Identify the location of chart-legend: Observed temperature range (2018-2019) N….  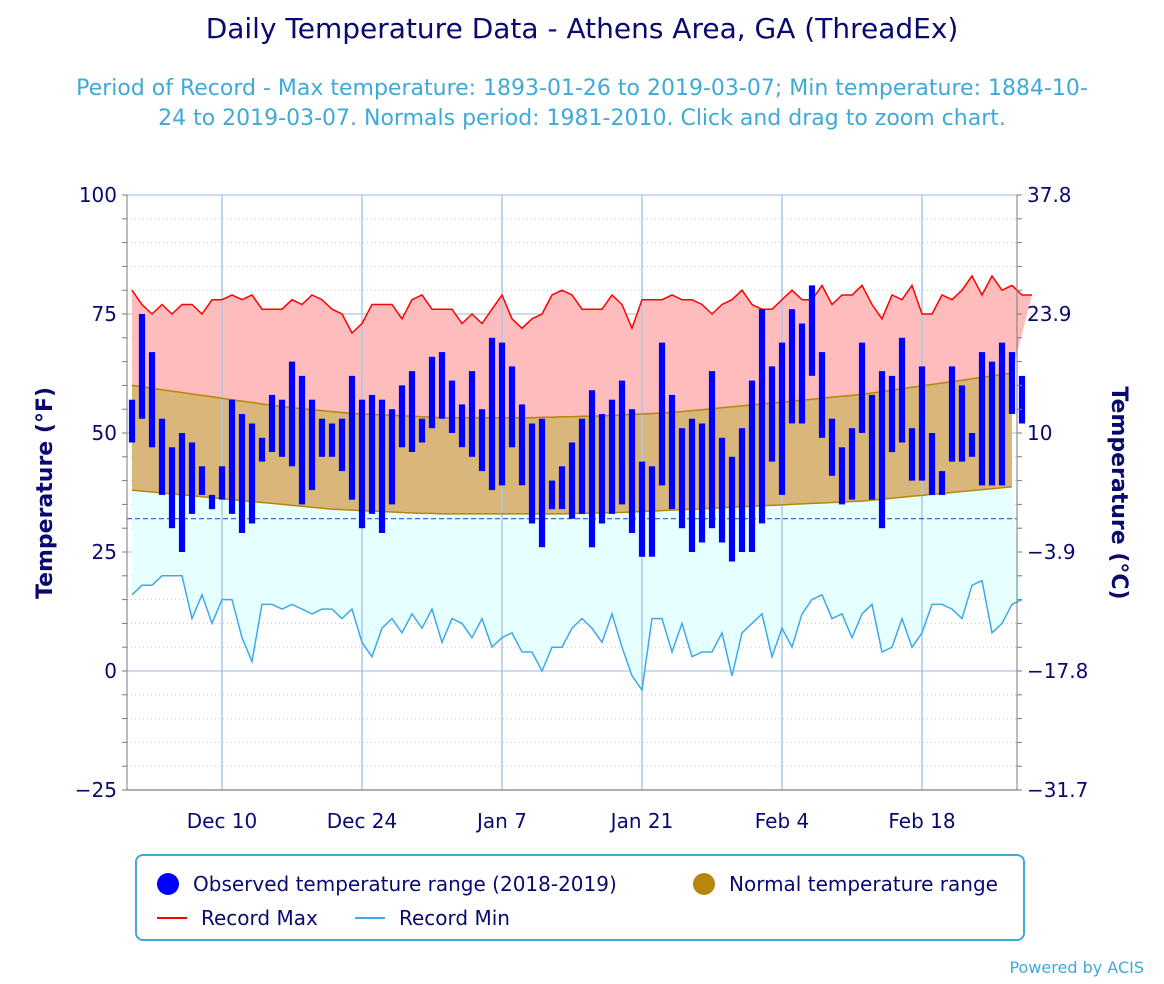
(580, 897).